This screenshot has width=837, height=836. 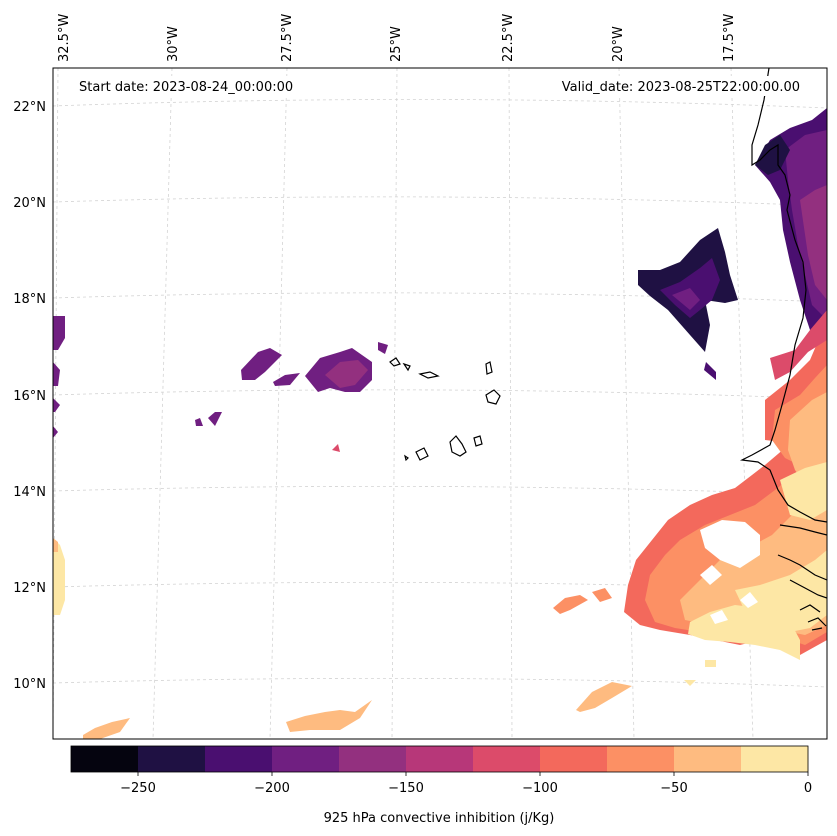 What do you see at coordinates (59, 576) in the screenshot?
I see `cin-region-west-yellow` at bounding box center [59, 576].